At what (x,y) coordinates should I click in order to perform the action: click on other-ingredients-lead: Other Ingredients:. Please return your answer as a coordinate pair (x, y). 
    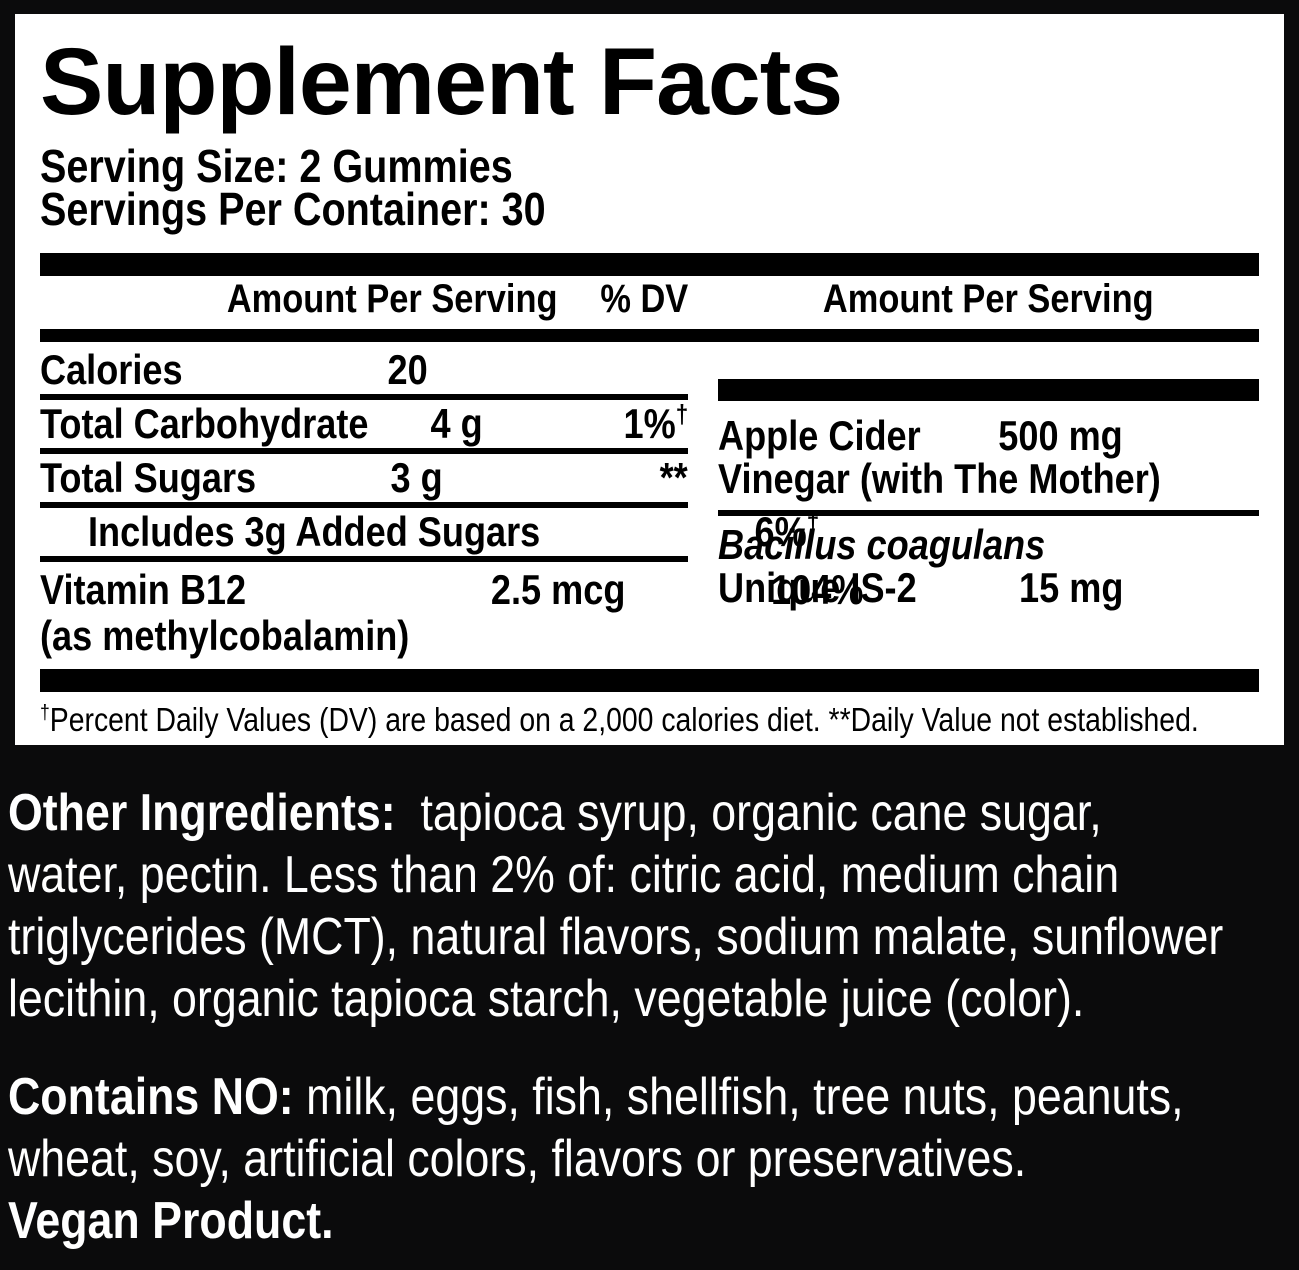
    Looking at the image, I should click on (202, 813).